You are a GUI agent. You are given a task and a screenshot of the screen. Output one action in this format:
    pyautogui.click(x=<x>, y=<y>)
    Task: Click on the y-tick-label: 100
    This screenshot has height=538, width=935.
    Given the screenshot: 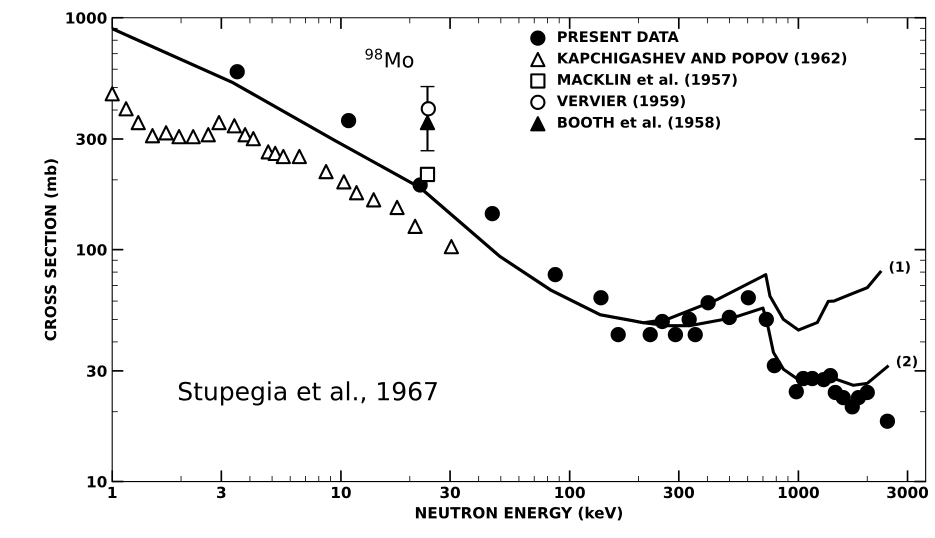 What is the action you would take?
    pyautogui.click(x=92, y=250)
    